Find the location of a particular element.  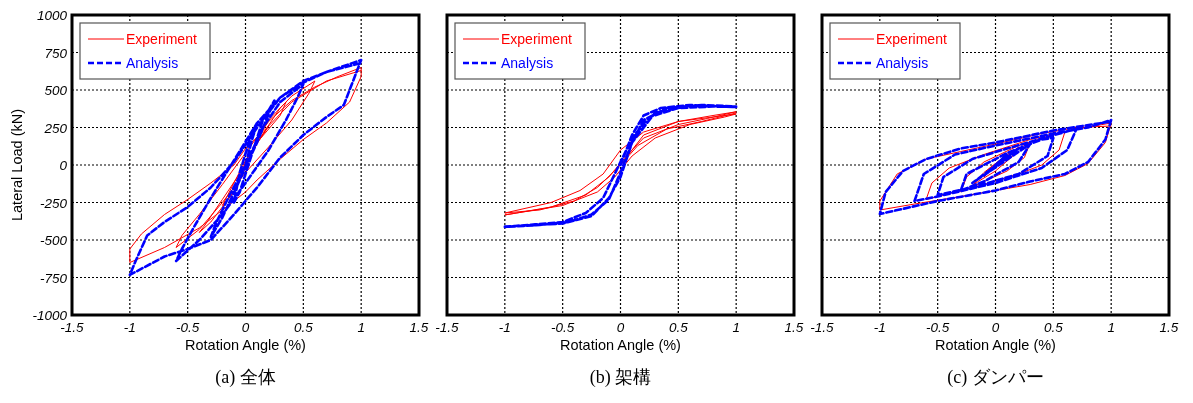

y-tick-label: 750 is located at coordinates (56, 53).